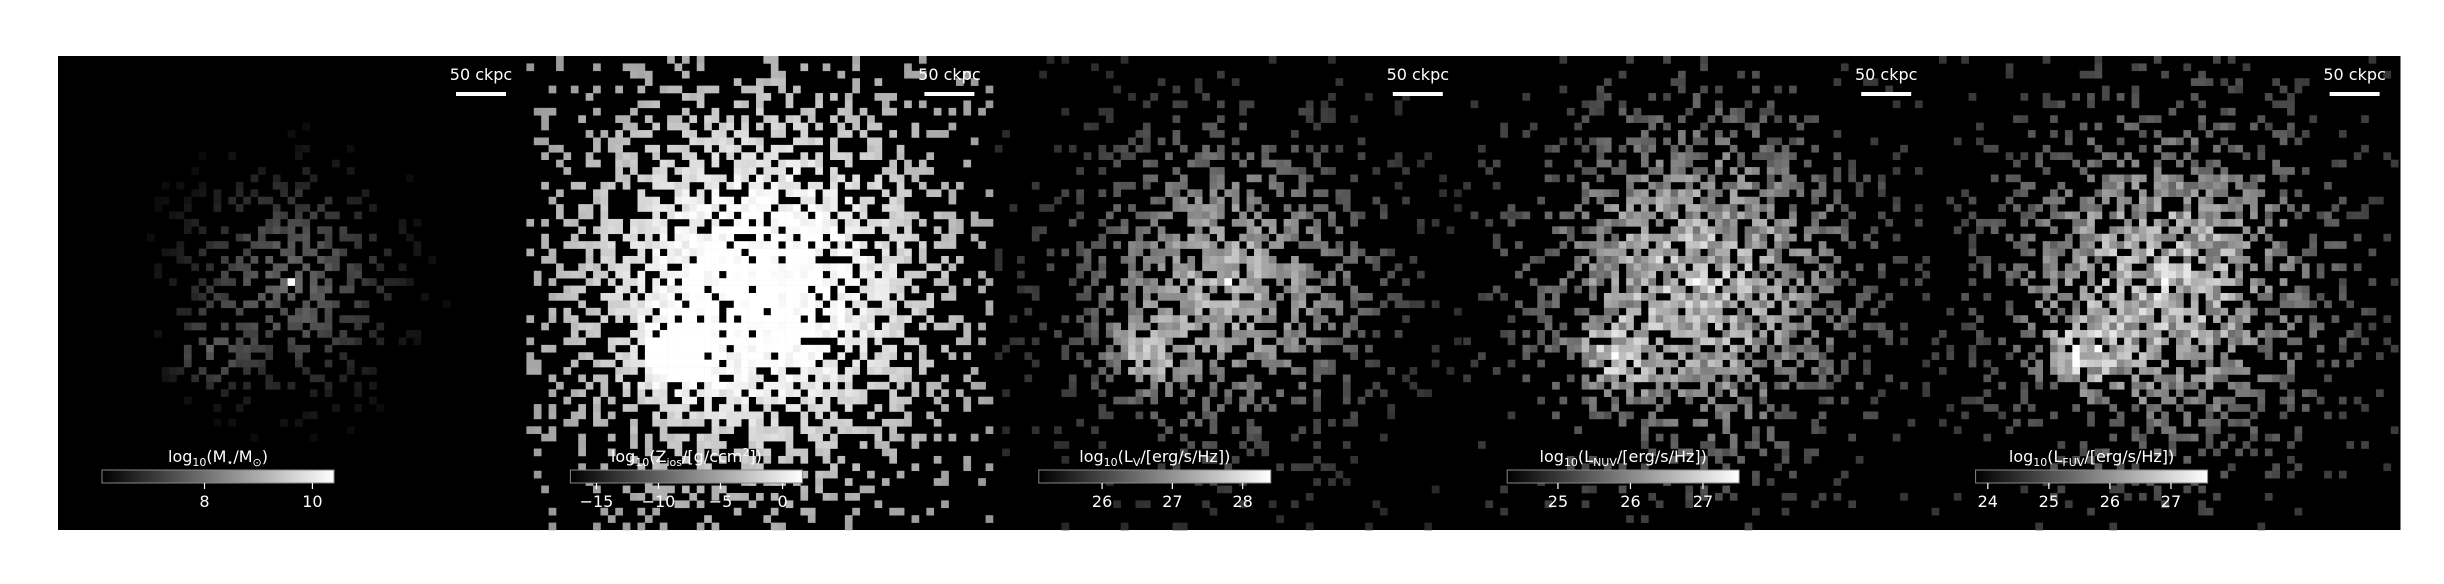 This screenshot has height=584, width=2444. Describe the element at coordinates (216, 456) in the screenshot. I see `colorbar-label-part: (M` at that location.